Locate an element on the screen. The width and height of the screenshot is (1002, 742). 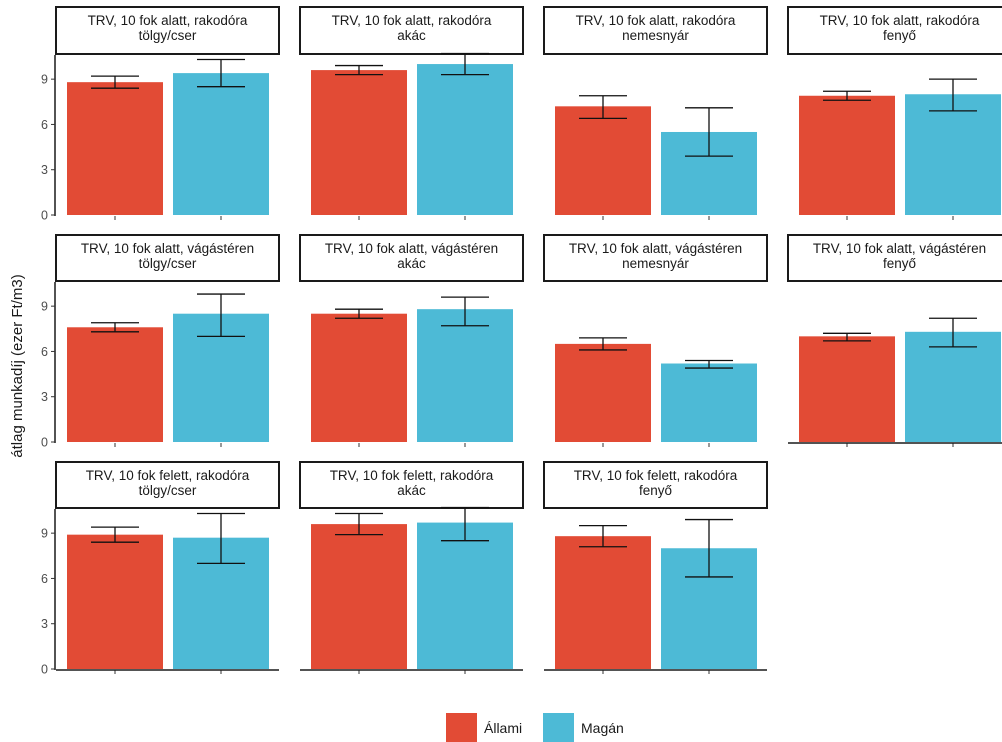
legend: Állami Magán is located at coordinates (535, 727).